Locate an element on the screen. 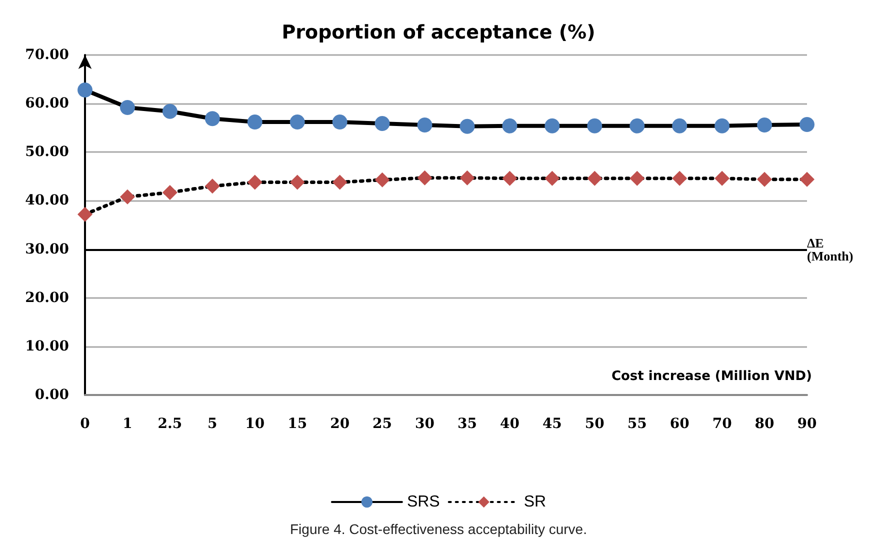 The height and width of the screenshot is (545, 877). x-tick-label: 60 is located at coordinates (680, 424).